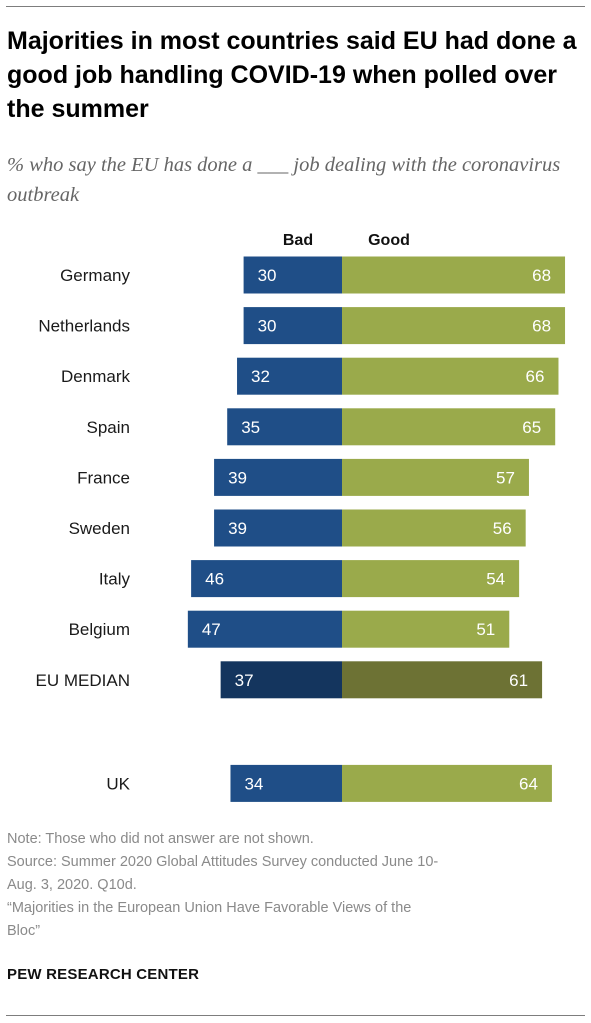 The height and width of the screenshot is (1023, 591). What do you see at coordinates (495, 579) in the screenshot?
I see `data-label-good: 54` at bounding box center [495, 579].